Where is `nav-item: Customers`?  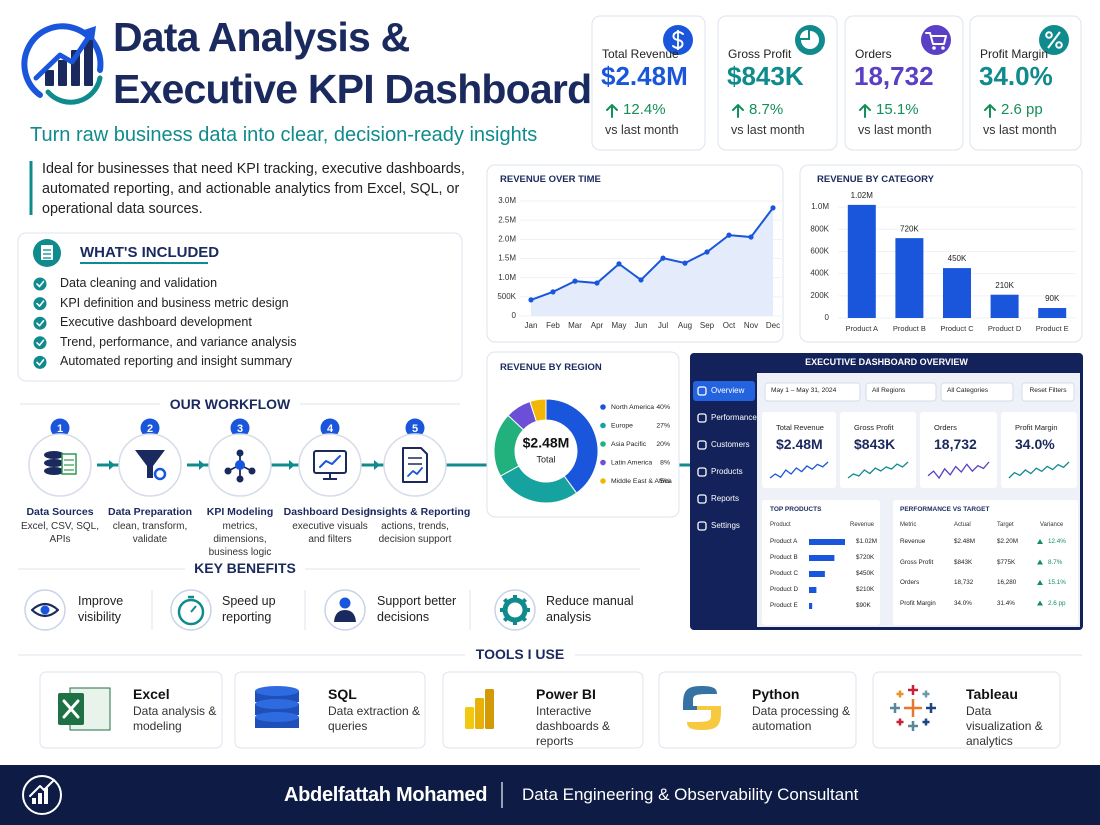
nav-item: Customers is located at coordinates (730, 444).